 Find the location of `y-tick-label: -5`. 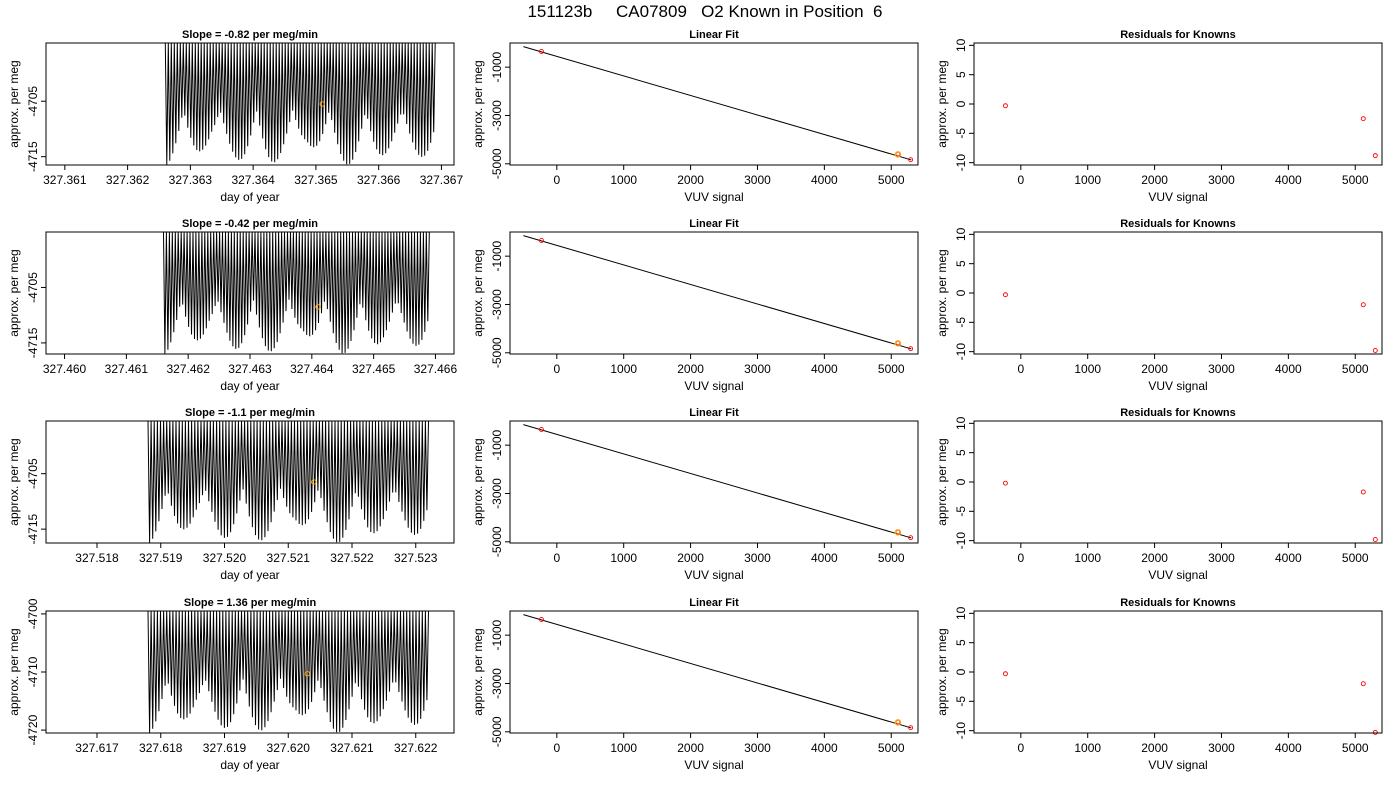

y-tick-label: -5 is located at coordinates (961, 701).